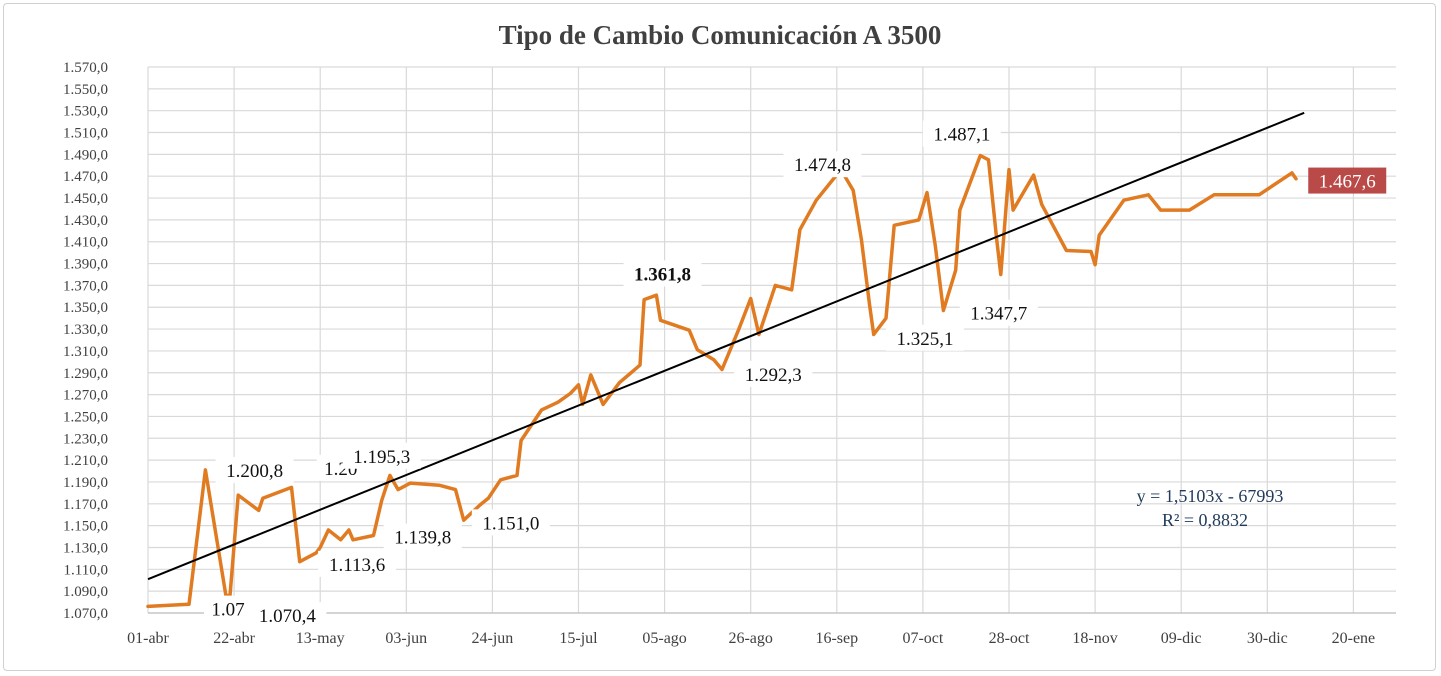  Describe the element at coordinates (85, 155) in the screenshot. I see `y-tick-label: 1.490,0` at that location.